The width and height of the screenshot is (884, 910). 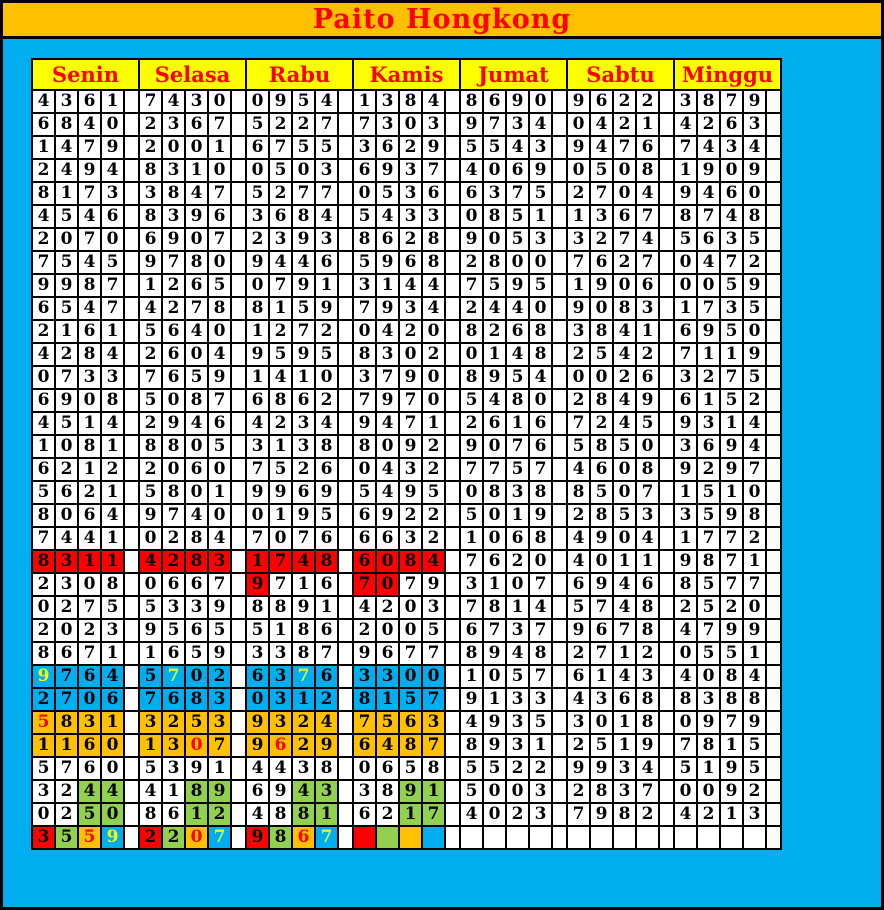 I want to click on digit-cell-highlighted: 4, so click(x=303, y=561).